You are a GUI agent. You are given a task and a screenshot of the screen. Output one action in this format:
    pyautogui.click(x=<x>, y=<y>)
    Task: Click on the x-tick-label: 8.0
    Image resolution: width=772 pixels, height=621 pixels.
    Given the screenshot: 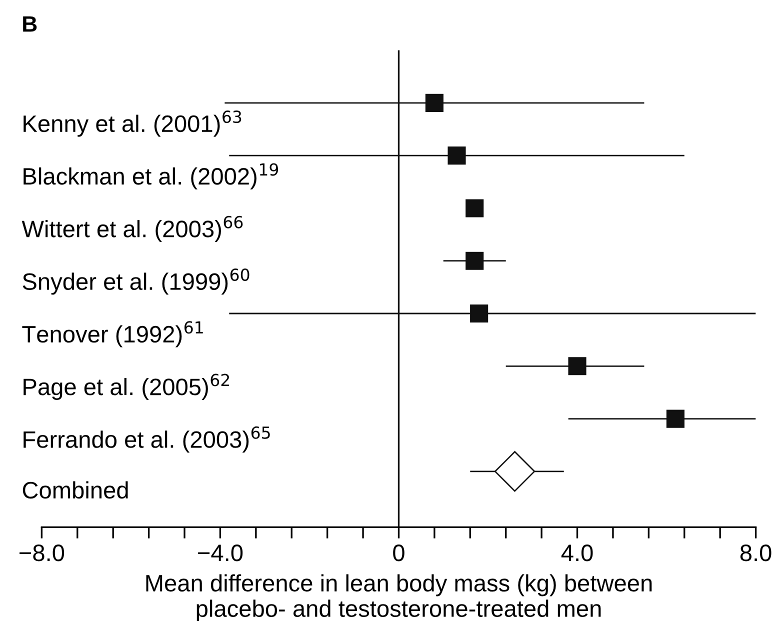 What is the action you would take?
    pyautogui.click(x=756, y=553)
    